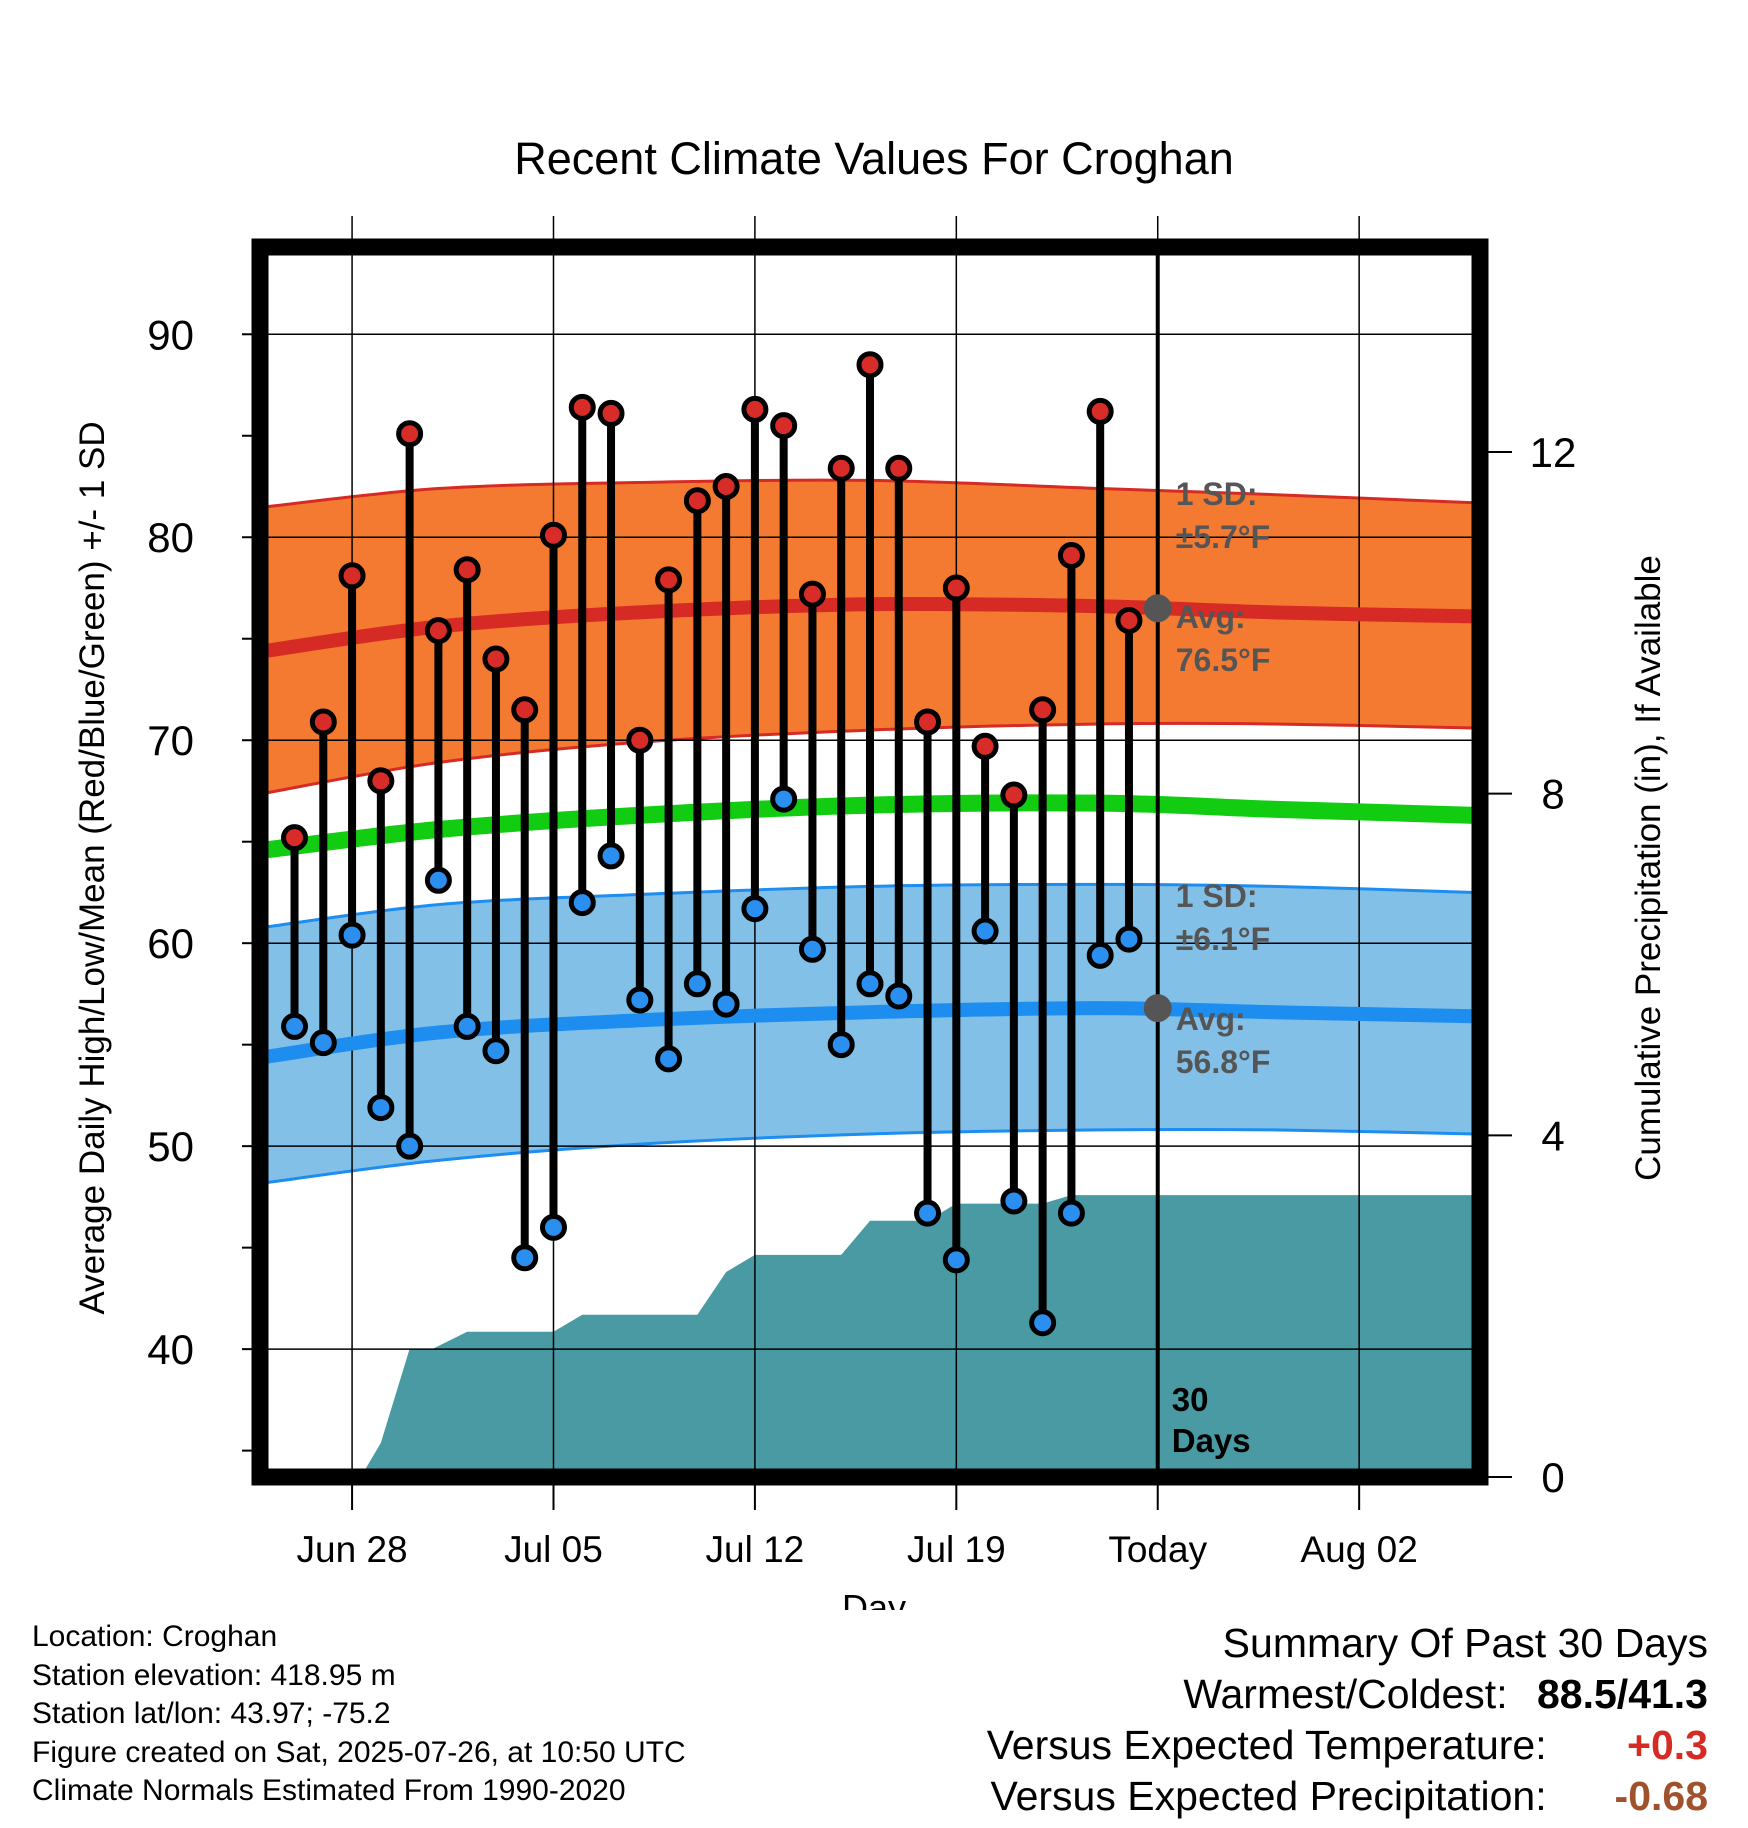  Describe the element at coordinates (1552, 794) in the screenshot. I see `y2-tick-label: 8` at that location.